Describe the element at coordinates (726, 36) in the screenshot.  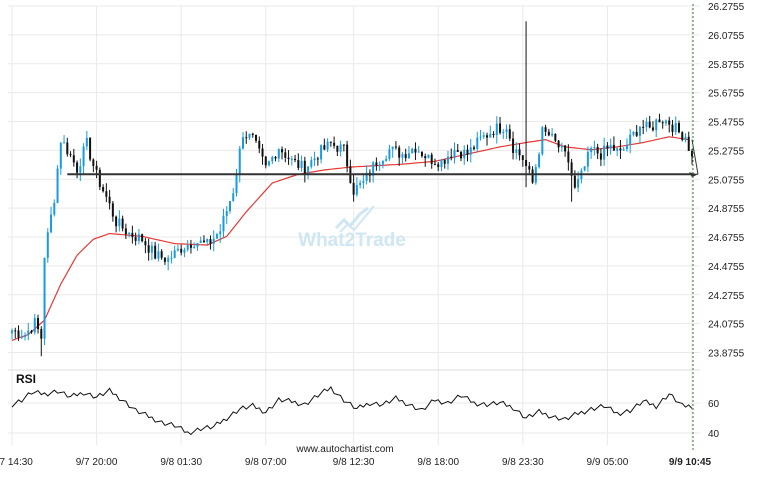
I see `price-tick-label: 26.0755` at that location.